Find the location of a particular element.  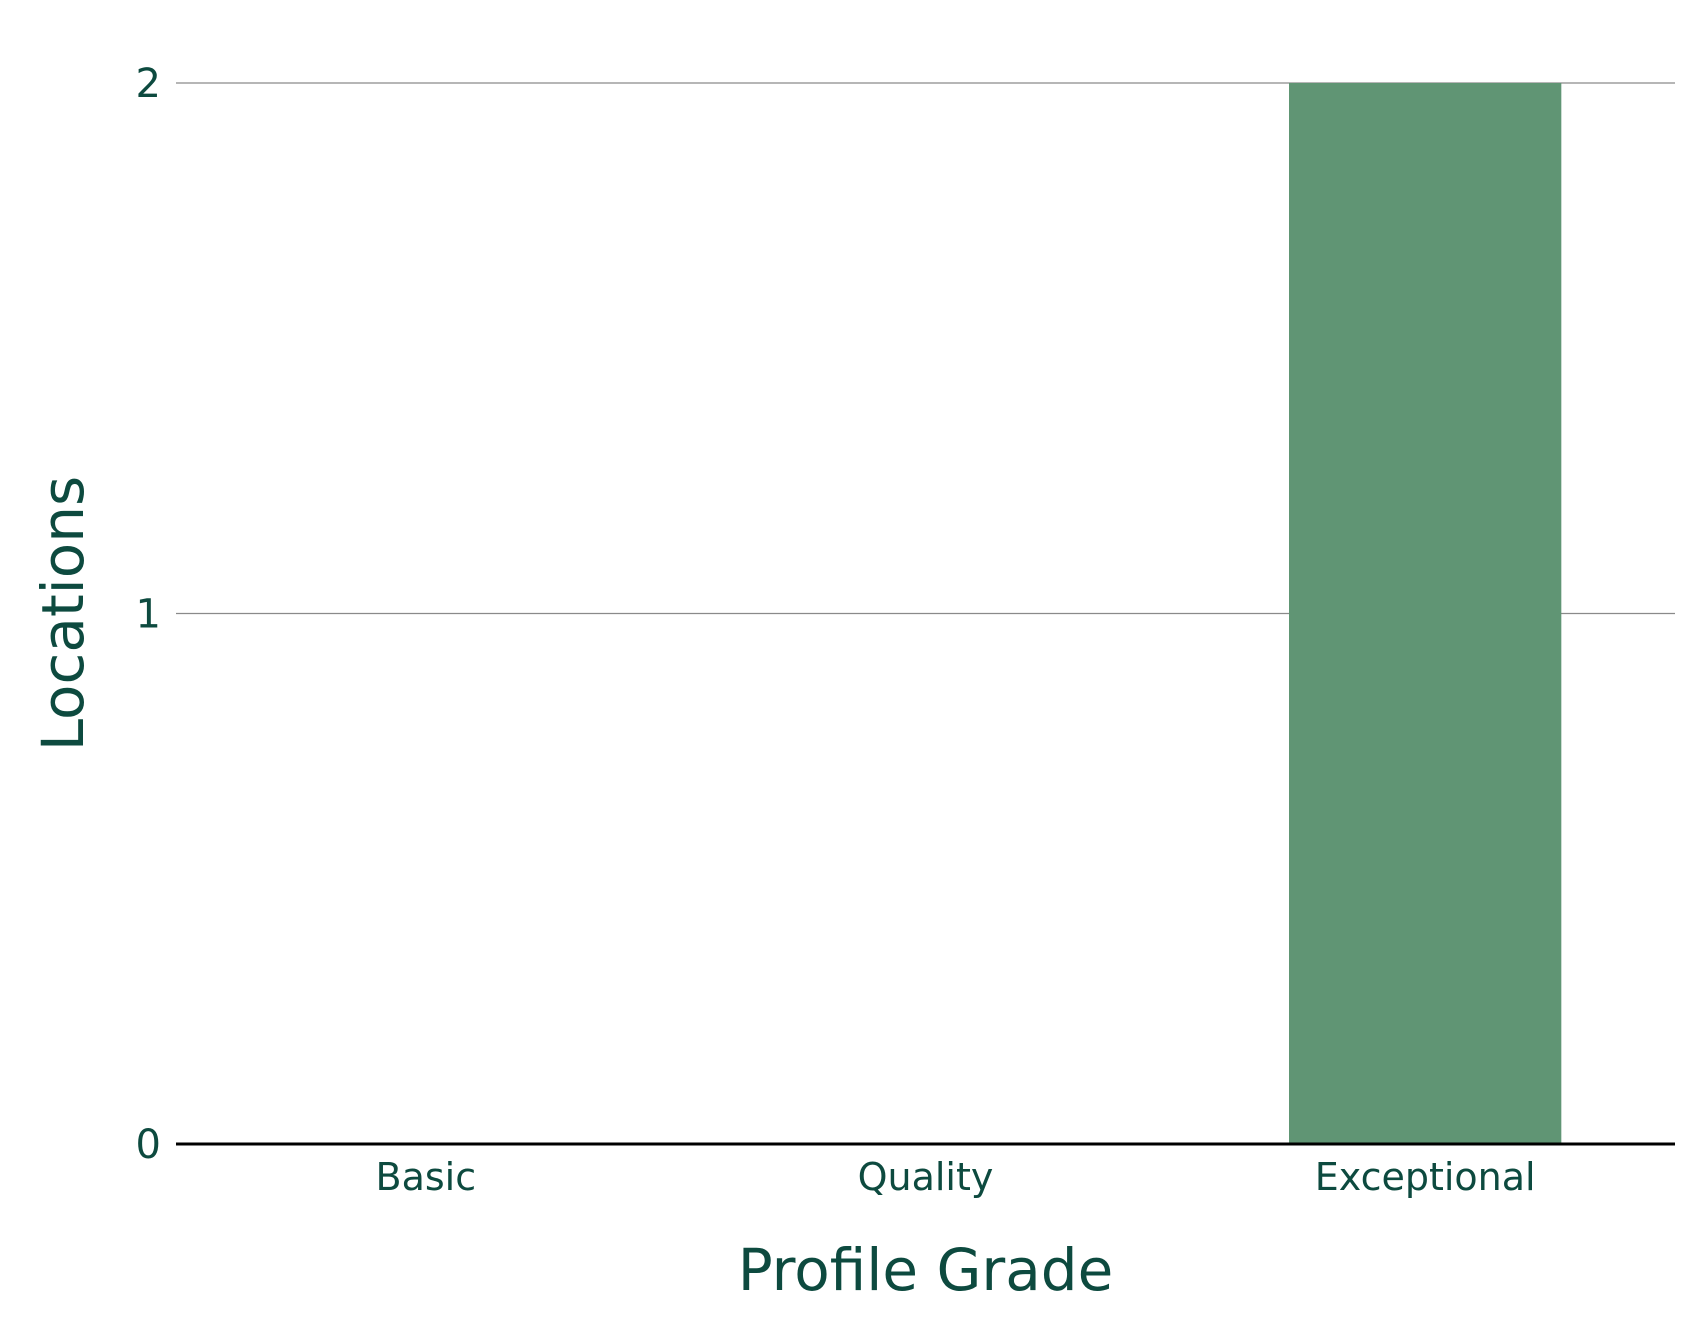

bar is located at coordinates (1425, 613).